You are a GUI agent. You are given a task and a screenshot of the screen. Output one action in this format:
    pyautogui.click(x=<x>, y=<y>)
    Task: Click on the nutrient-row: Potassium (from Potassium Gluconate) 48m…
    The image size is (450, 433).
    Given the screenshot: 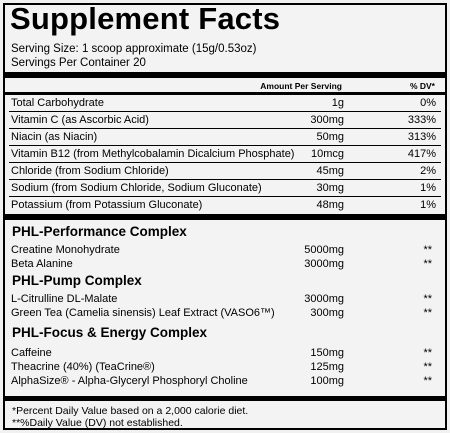 What is the action you would take?
    pyautogui.click(x=225, y=205)
    